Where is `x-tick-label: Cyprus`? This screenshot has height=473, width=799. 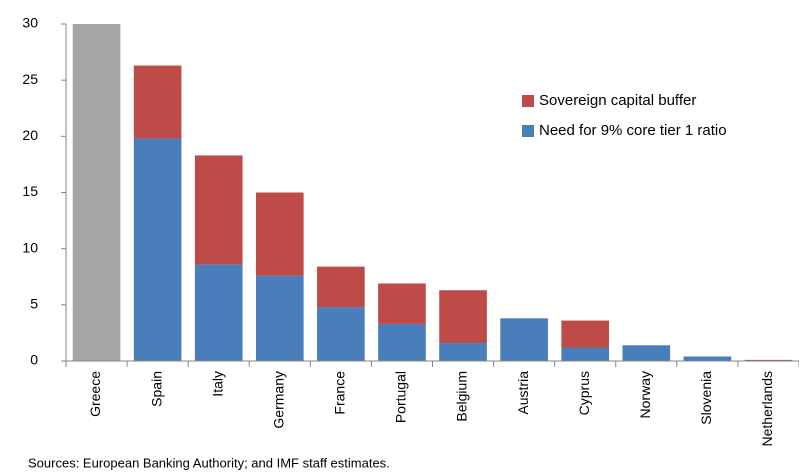 x-tick-label: Cyprus is located at coordinates (584, 393).